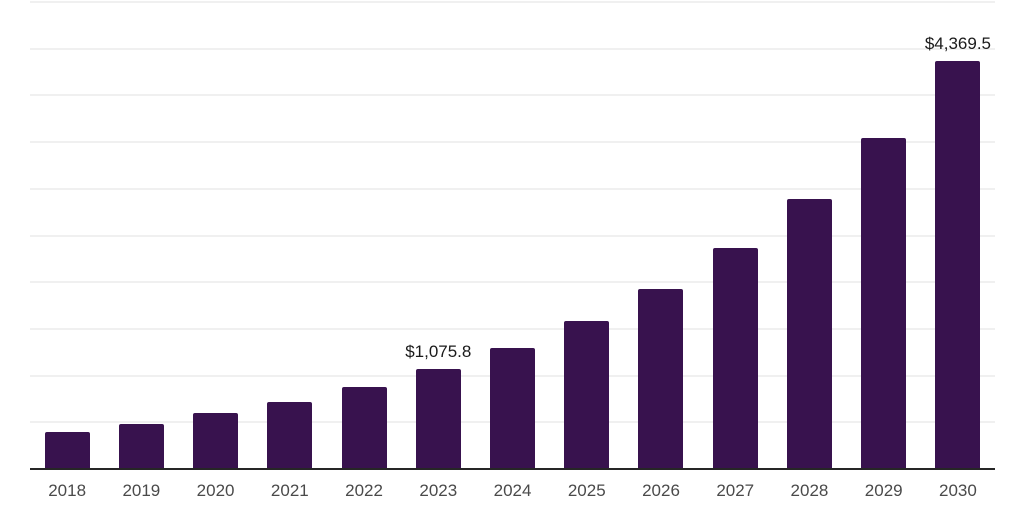 This screenshot has height=512, width=1024. What do you see at coordinates (364, 428) in the screenshot?
I see `bar-2022` at bounding box center [364, 428].